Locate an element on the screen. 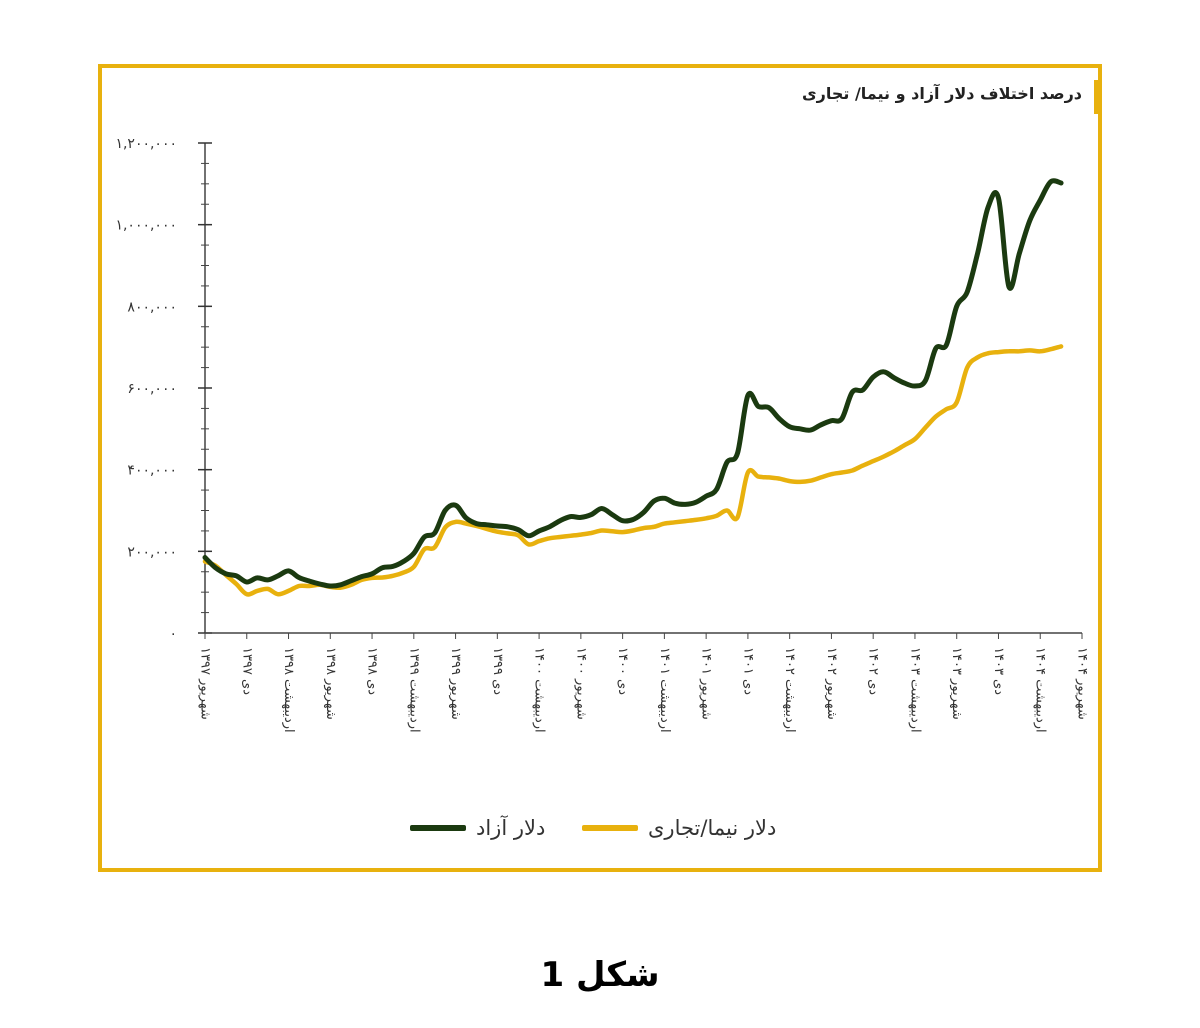  x-tick-label: شهریور ۱۳۹۷ is located at coordinates (205, 683).